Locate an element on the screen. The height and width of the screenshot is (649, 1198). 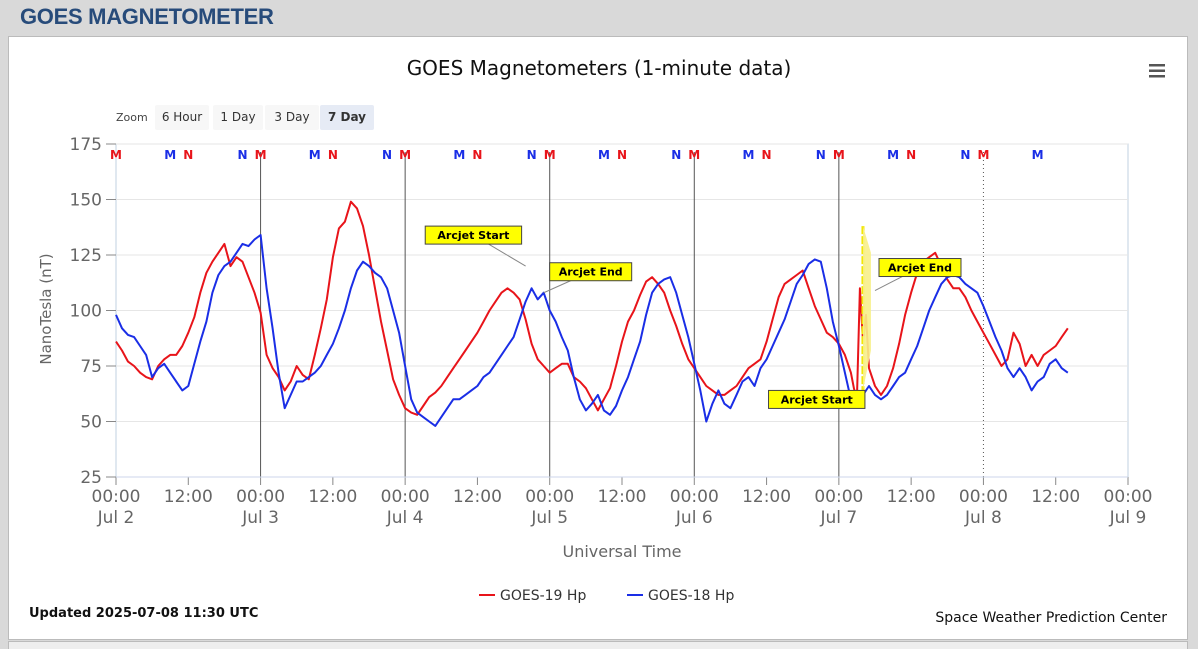
x-tick-date-label: Jul 9 is located at coordinates (1128, 518).